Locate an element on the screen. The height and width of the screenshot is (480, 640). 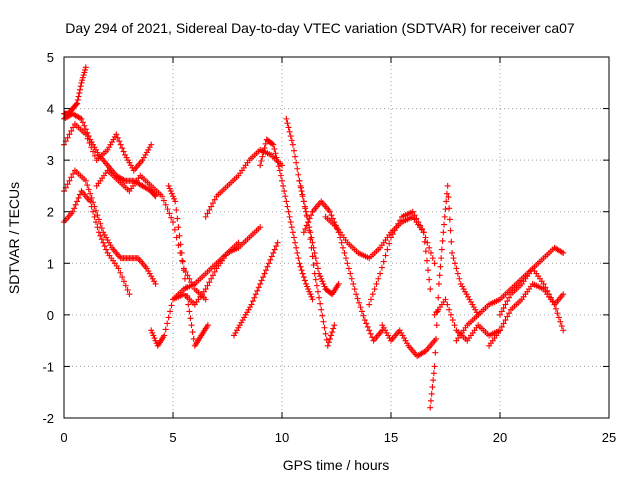
y-tick-label: -1 is located at coordinates (48, 366).